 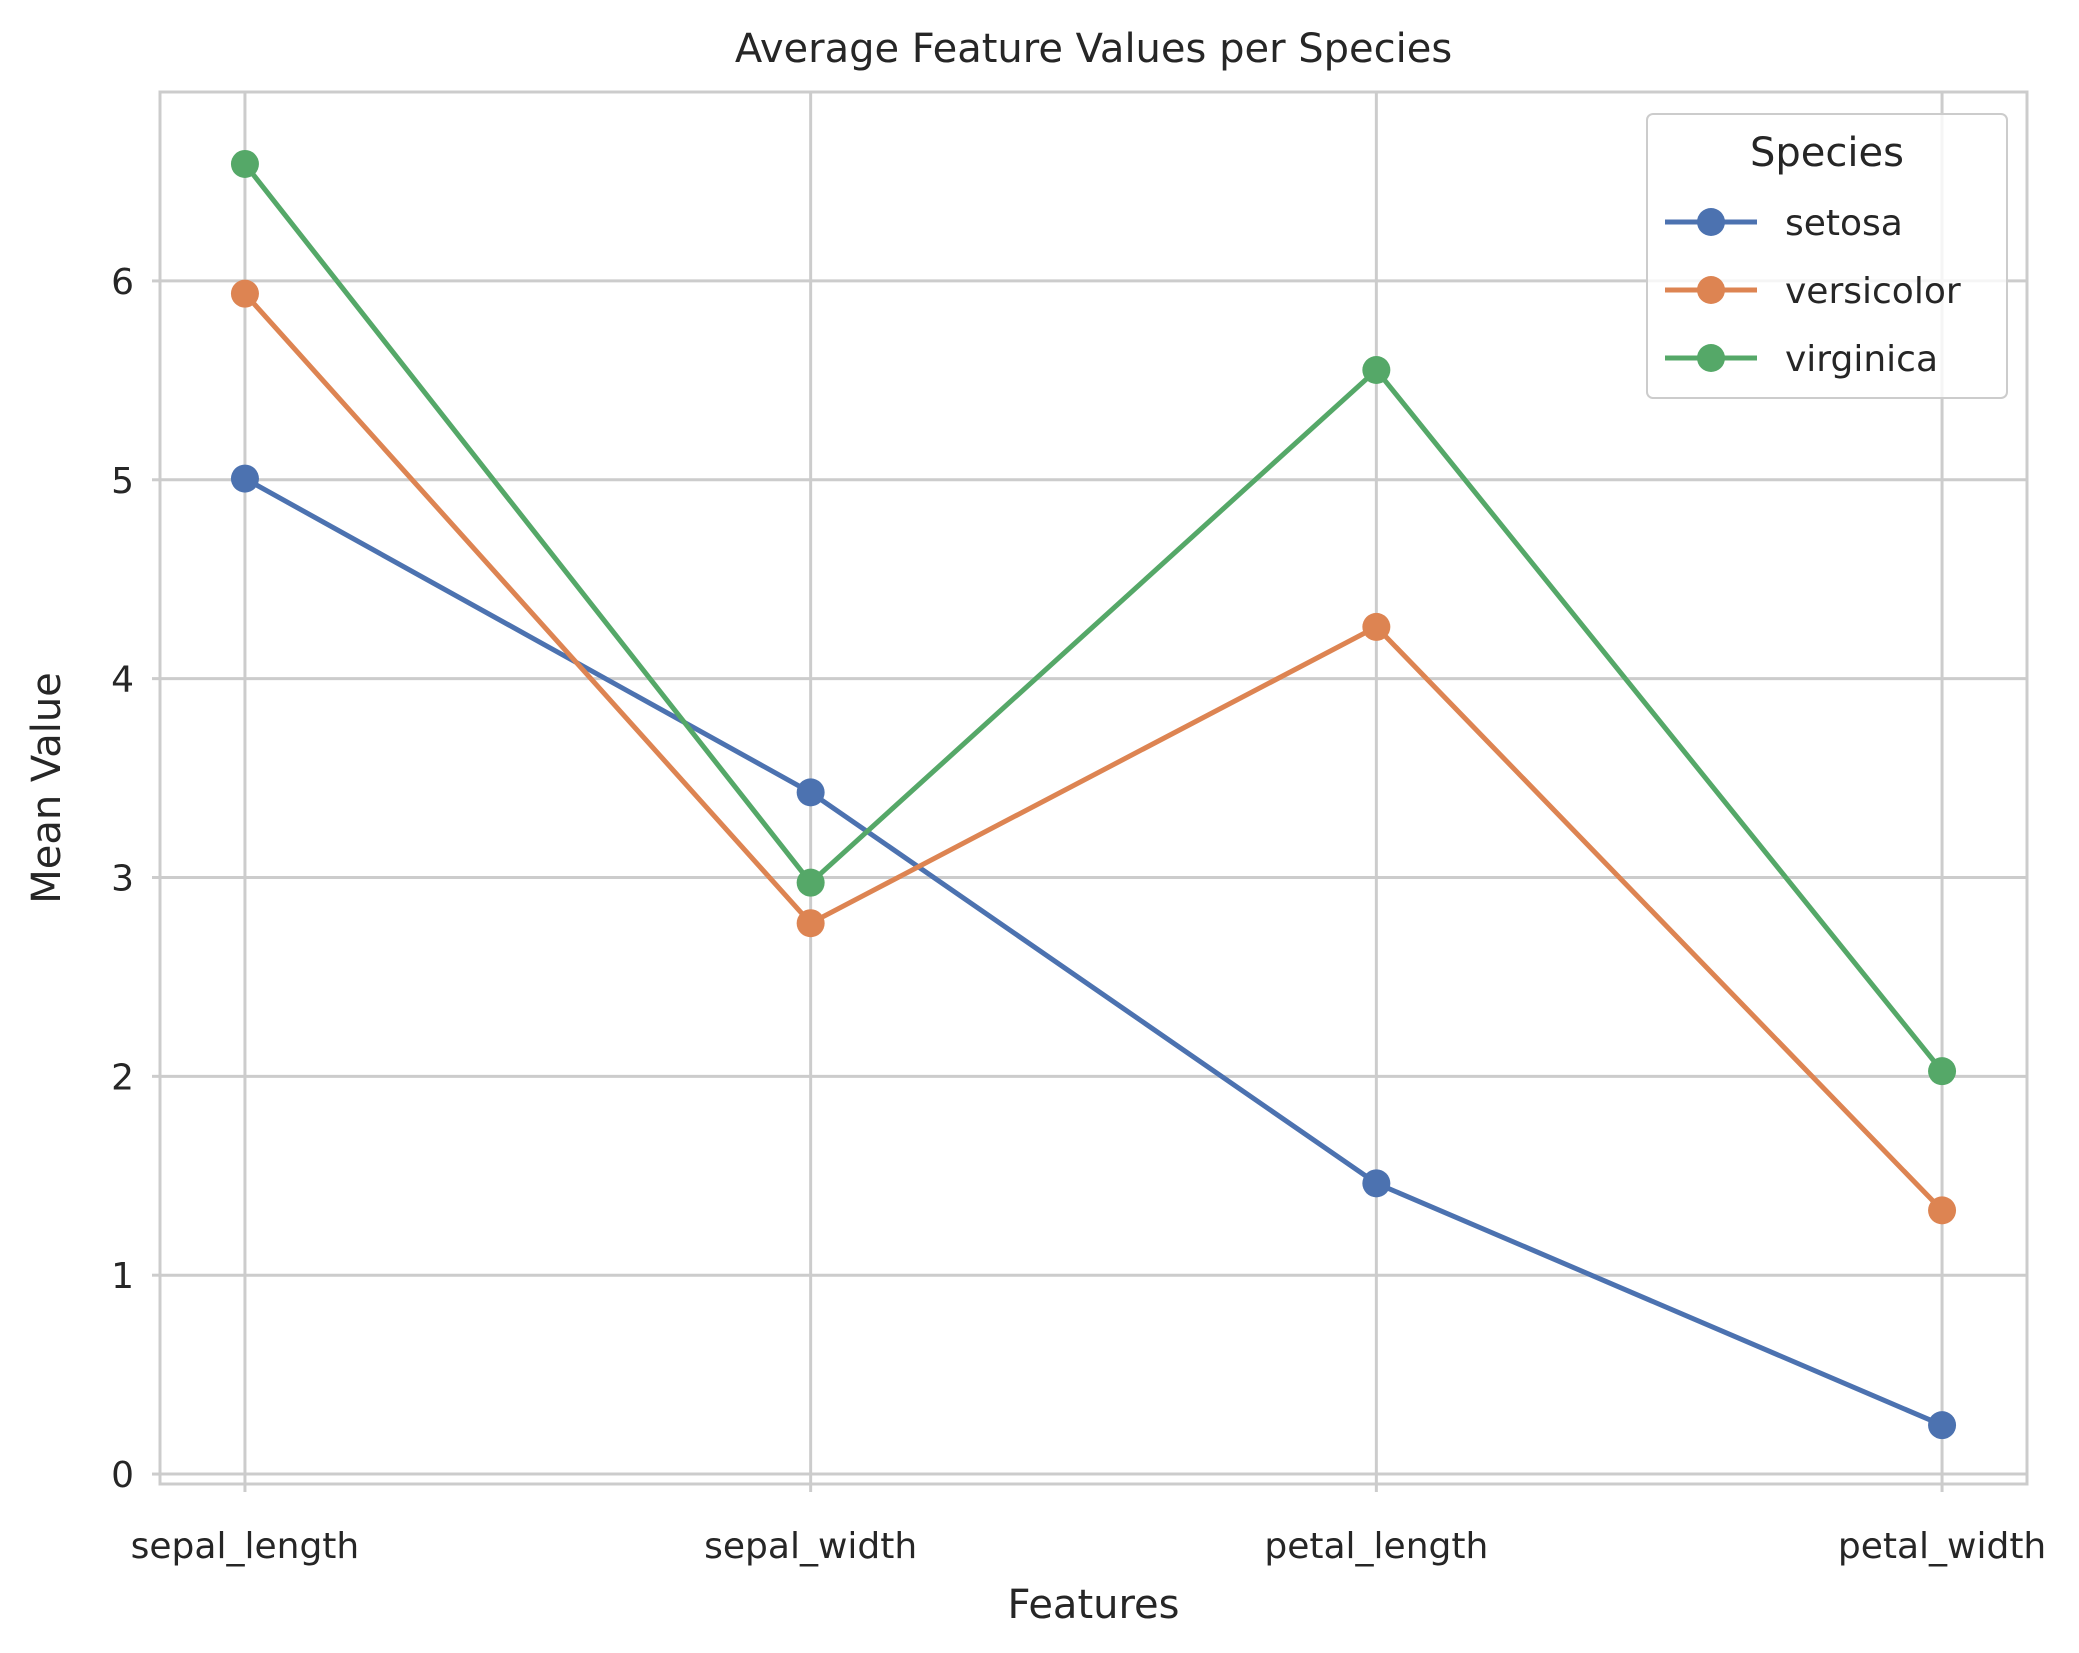 I want to click on legend-item-setosa: setosa, so click(x=1784, y=223).